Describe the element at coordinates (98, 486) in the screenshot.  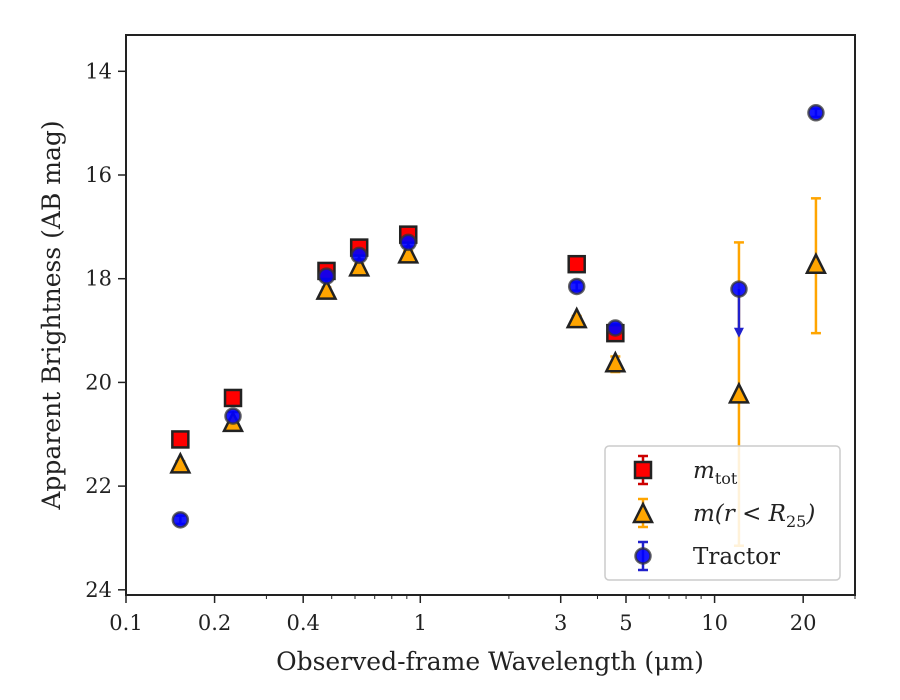
I see `y-tick-label: 22` at that location.